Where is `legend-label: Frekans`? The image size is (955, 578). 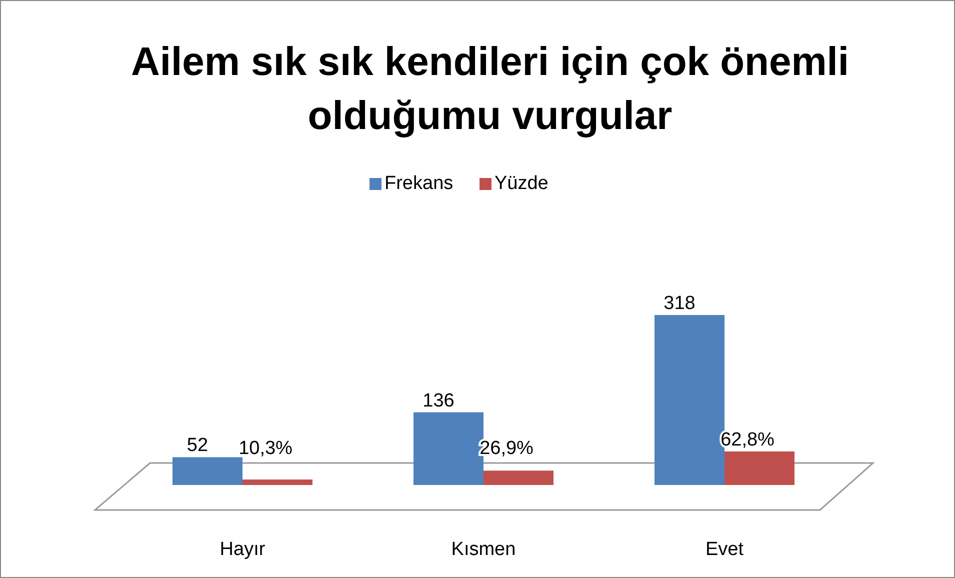
legend-label: Frekans is located at coordinates (419, 183).